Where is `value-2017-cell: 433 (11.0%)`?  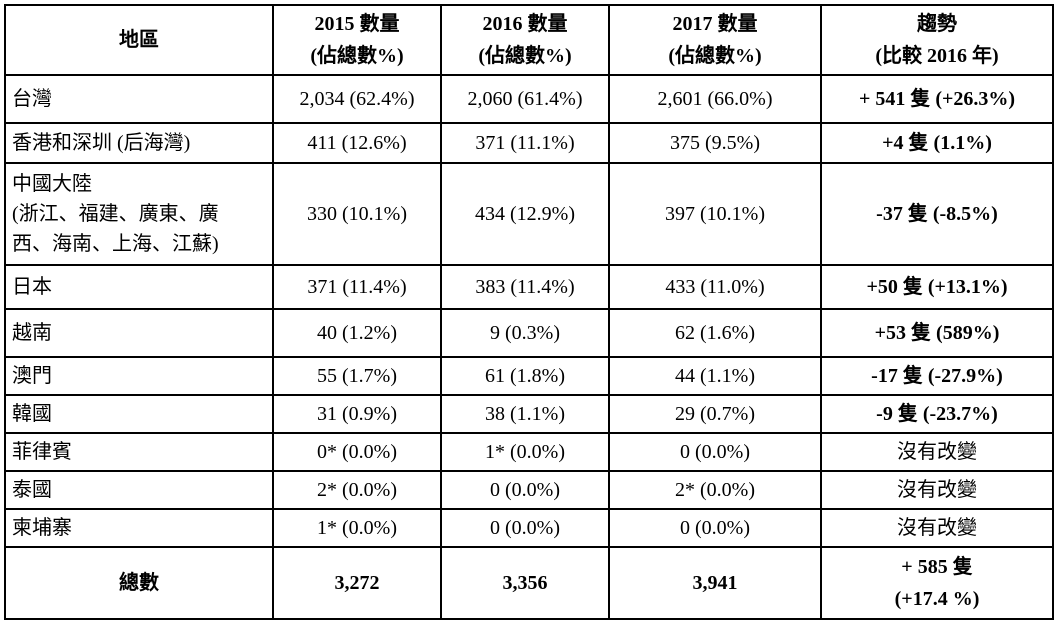
value-2017-cell: 433 (11.0%) is located at coordinates (715, 287).